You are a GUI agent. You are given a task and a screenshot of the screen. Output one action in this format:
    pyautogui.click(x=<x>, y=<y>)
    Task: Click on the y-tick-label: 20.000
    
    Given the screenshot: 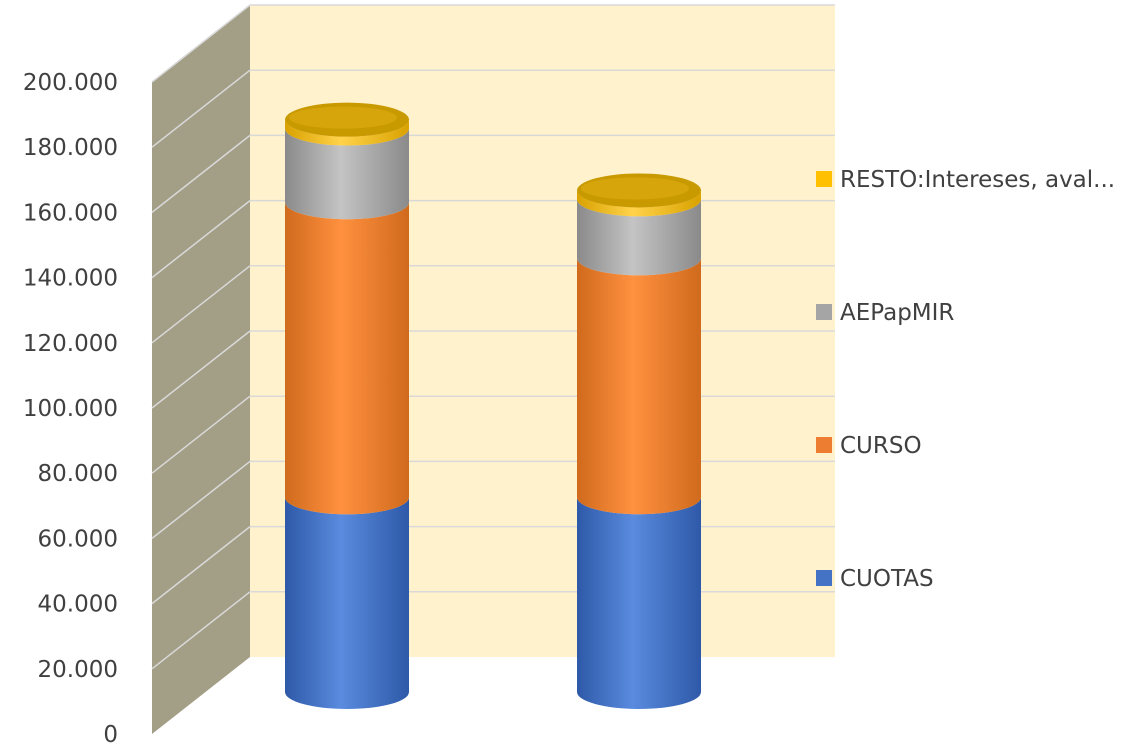 What is the action you would take?
    pyautogui.click(x=78, y=670)
    